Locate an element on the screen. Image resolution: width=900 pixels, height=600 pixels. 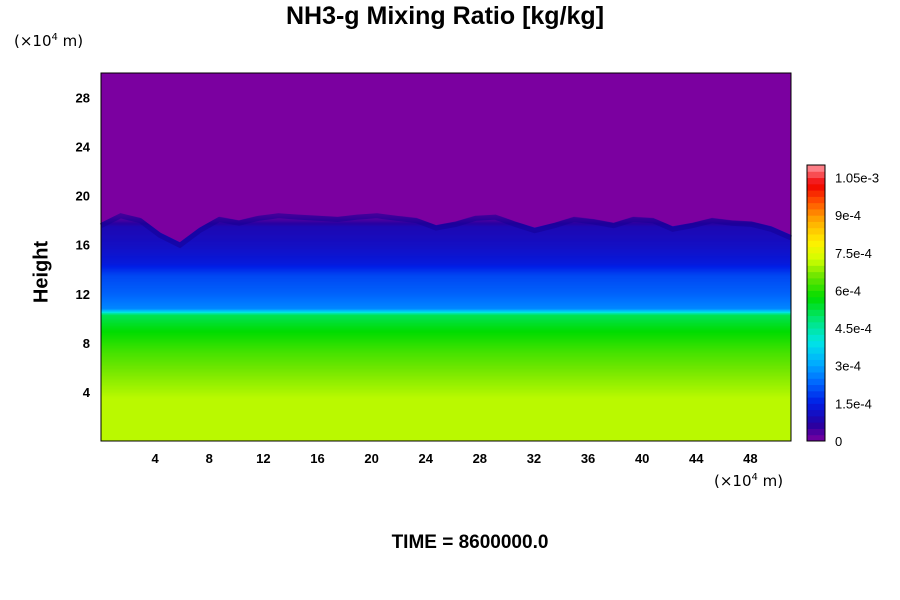
x-tick-label: 12 is located at coordinates (263, 458).